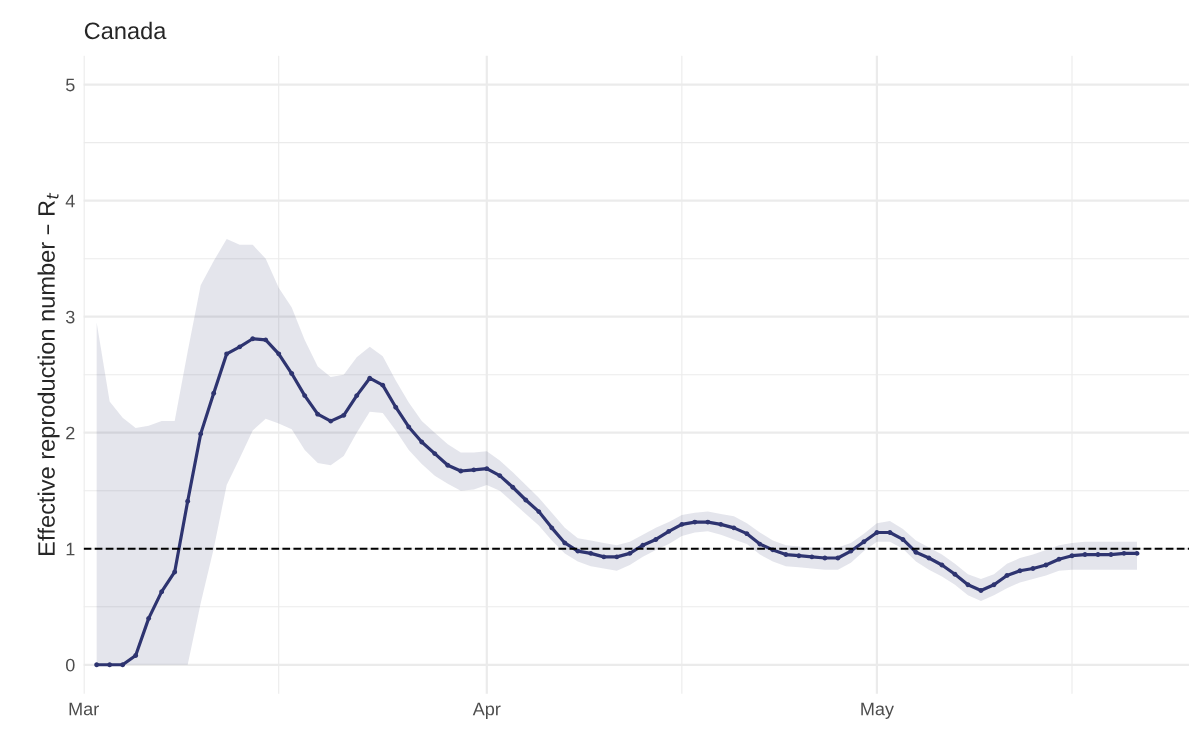 Image resolution: width=1195 pixels, height=742 pixels. I want to click on y-tick-label: 2, so click(70, 433).